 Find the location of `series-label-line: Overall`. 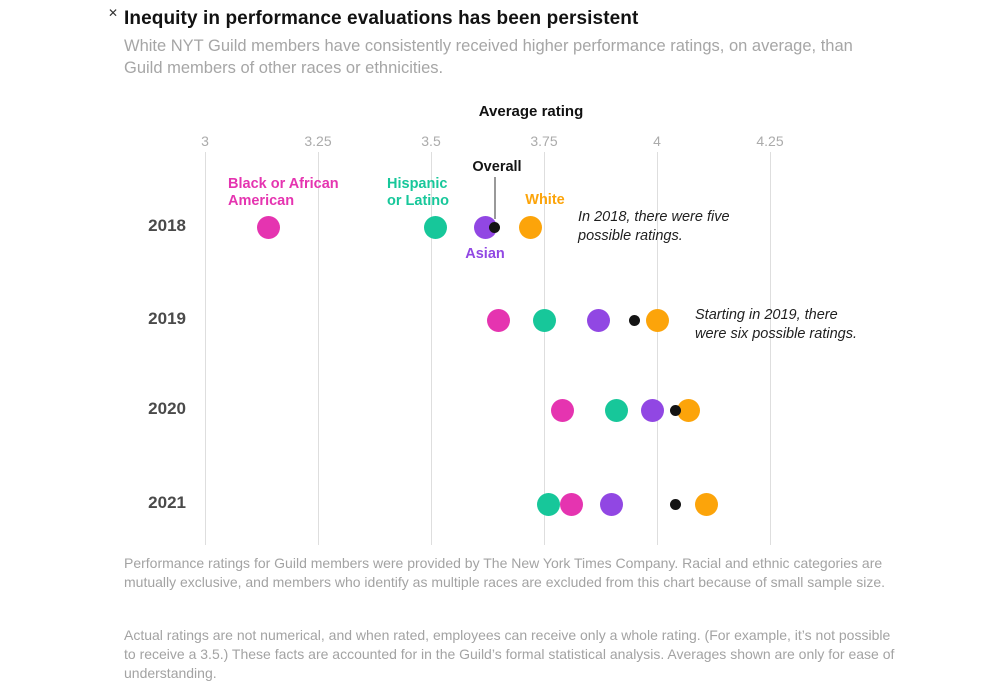

series-label-line: Overall is located at coordinates (497, 167).